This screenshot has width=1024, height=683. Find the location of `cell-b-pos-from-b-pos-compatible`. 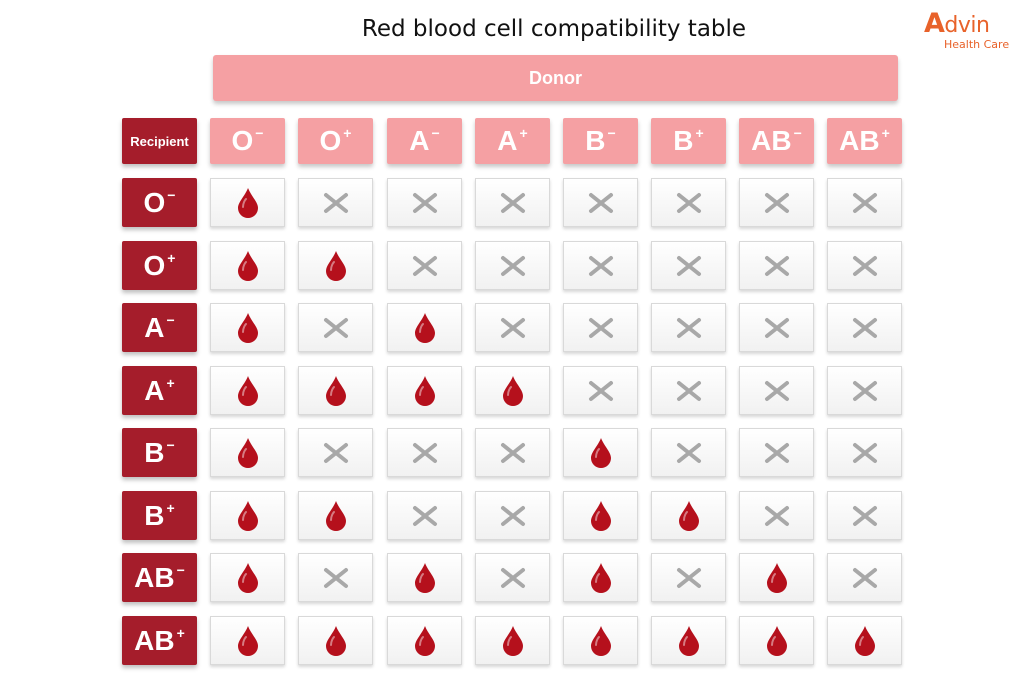

cell-b-pos-from-b-pos-compatible is located at coordinates (688, 515).